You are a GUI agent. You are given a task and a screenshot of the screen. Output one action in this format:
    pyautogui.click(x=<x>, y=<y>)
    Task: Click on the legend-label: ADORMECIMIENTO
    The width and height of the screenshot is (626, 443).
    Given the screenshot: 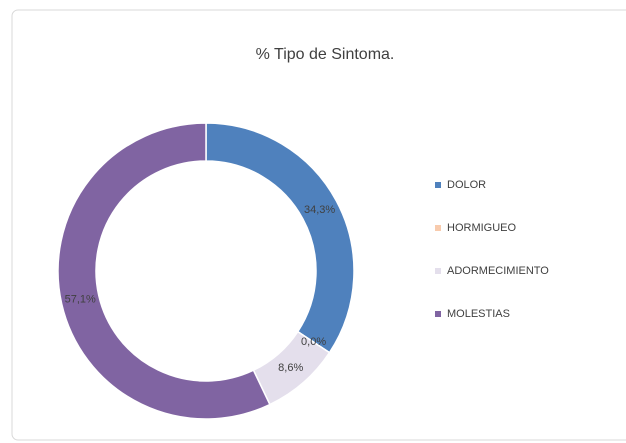 What is the action you would take?
    pyautogui.click(x=498, y=271)
    